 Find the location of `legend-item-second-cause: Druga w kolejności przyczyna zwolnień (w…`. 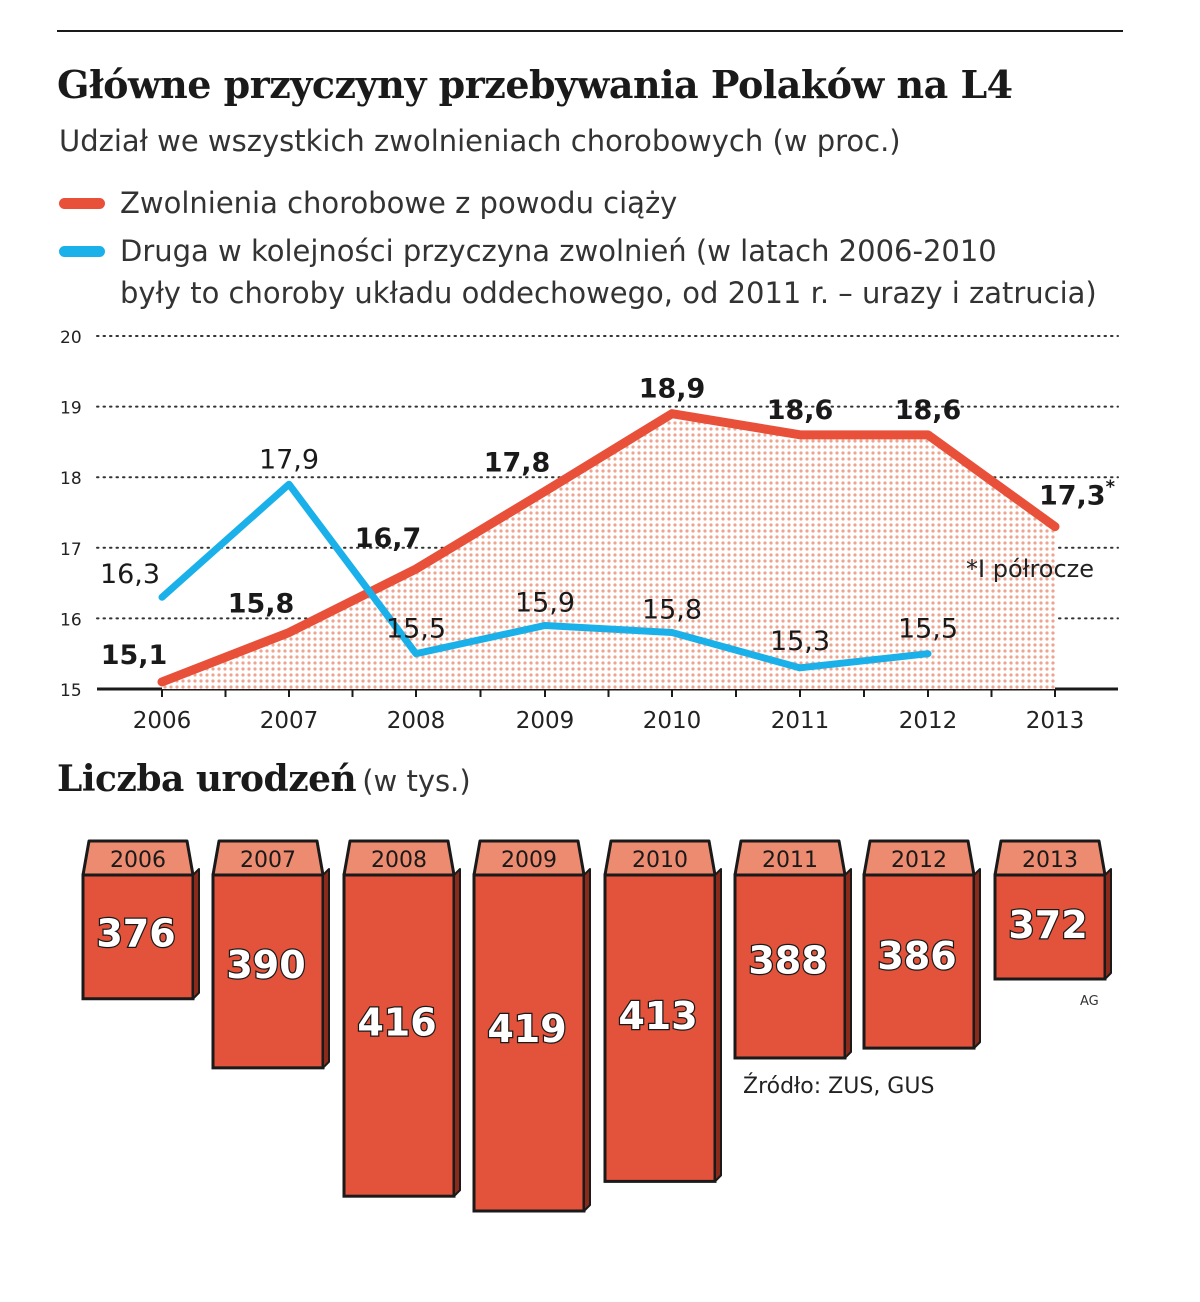

legend-item-second-cause: Druga w kolejności przyczyna zwolnień (w… is located at coordinates (578, 272).